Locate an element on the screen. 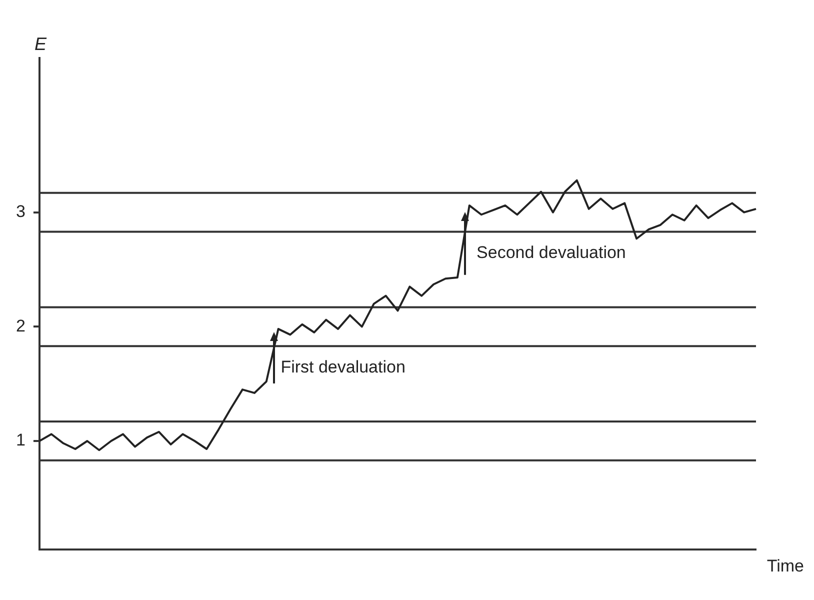 This screenshot has width=814, height=600. annotation: First devaluation is located at coordinates (343, 366).